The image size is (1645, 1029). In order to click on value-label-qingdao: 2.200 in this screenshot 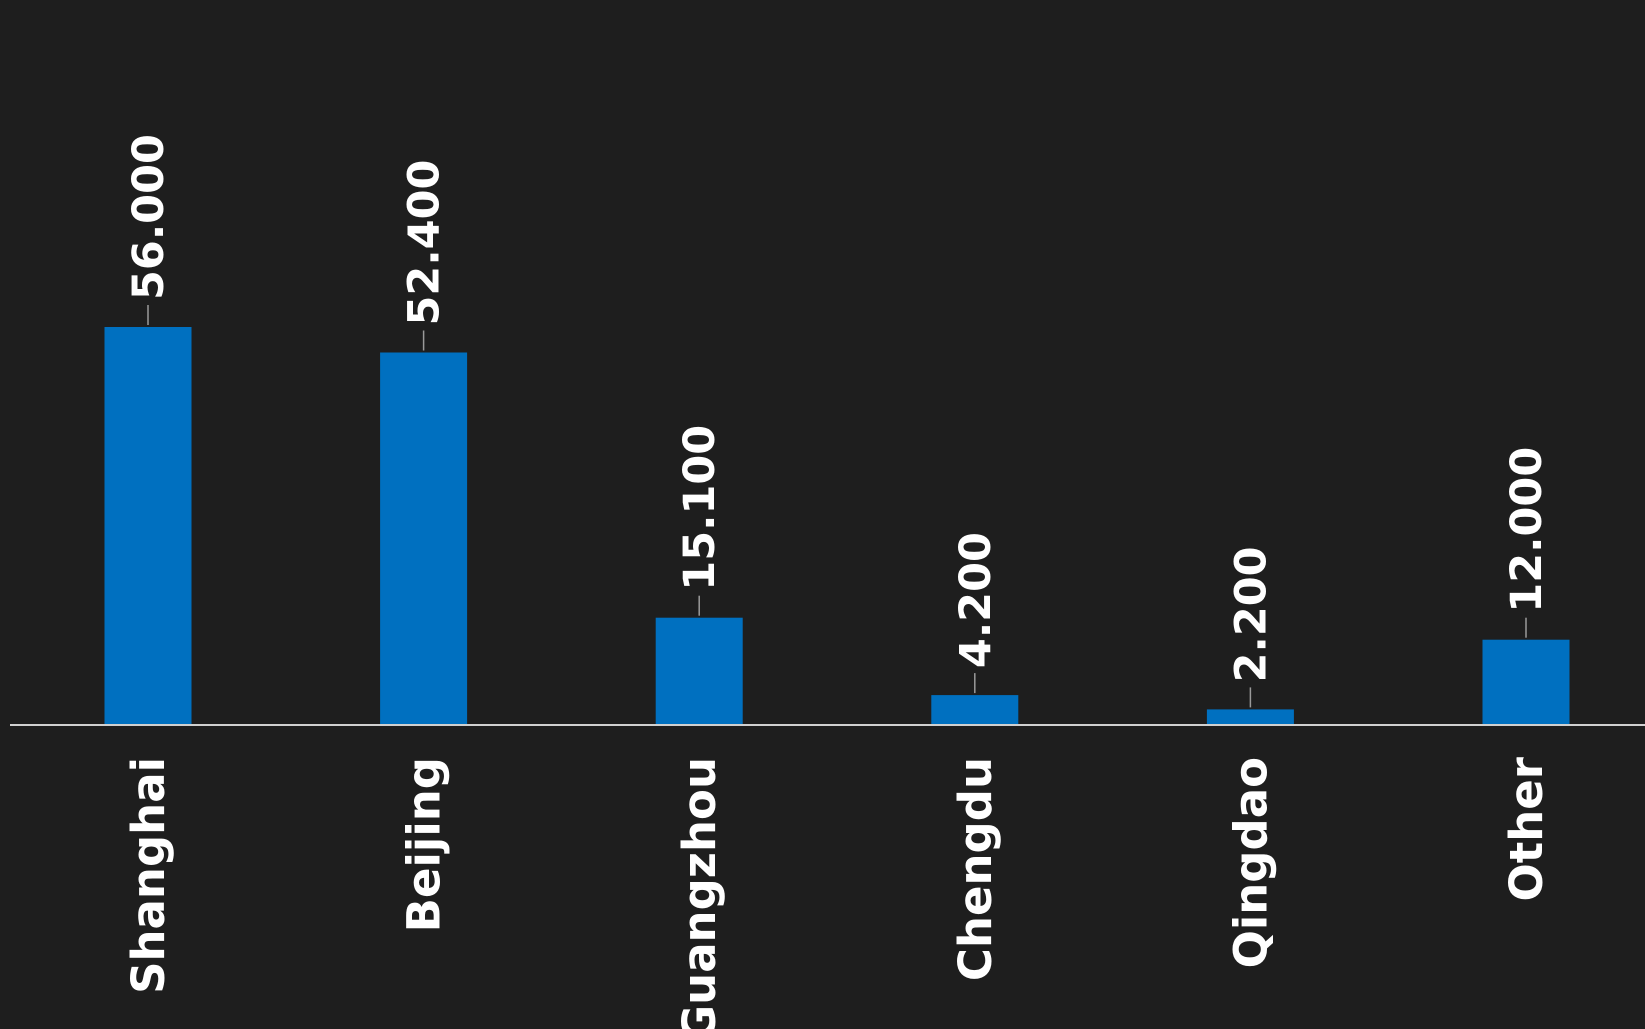, I will do `click(1251, 614)`.